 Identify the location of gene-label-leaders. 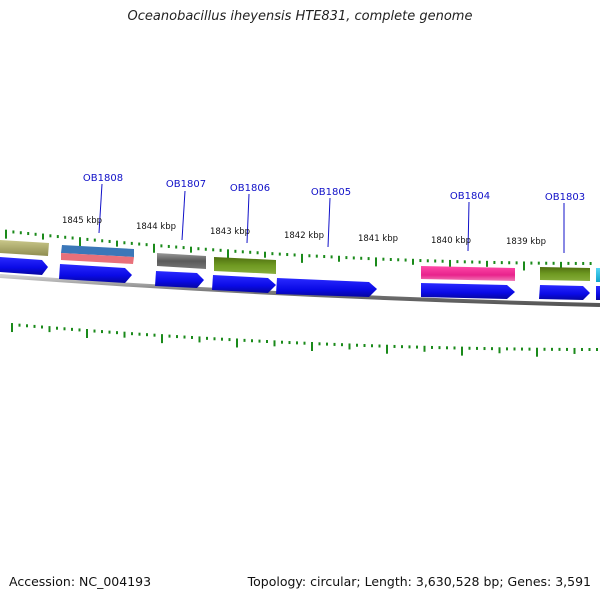
(331, 218).